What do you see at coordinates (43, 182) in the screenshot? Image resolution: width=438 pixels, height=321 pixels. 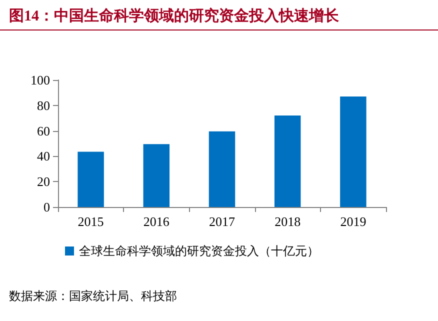 I see `y-tick-label: 20` at bounding box center [43, 182].